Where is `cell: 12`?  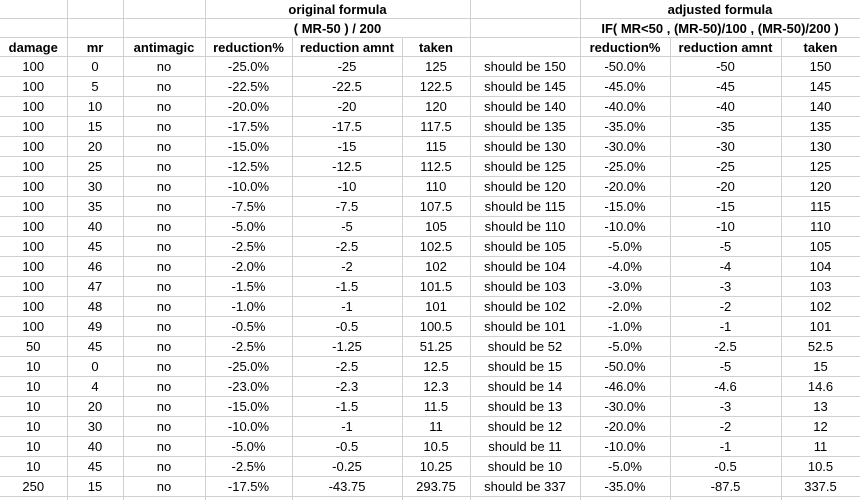
cell: 12 is located at coordinates (820, 426).